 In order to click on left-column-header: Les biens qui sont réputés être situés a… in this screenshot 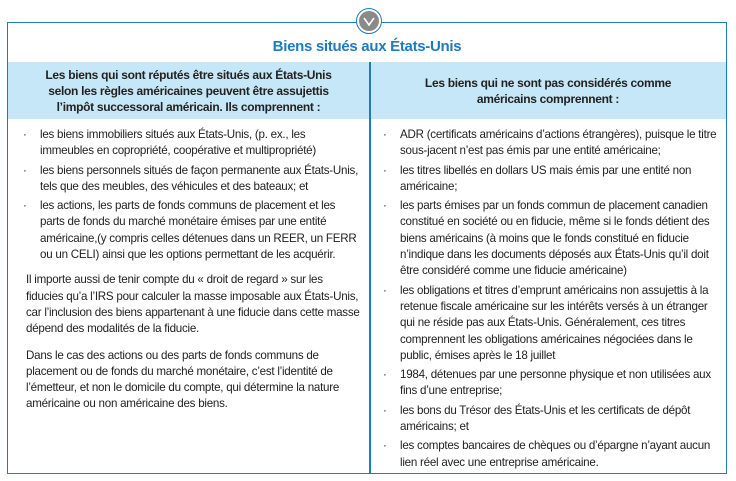, I will do `click(188, 90)`.